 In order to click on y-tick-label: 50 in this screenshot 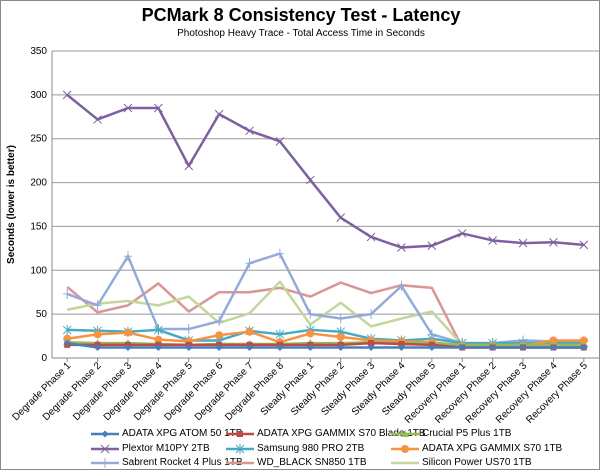, I will do `click(42, 314)`.